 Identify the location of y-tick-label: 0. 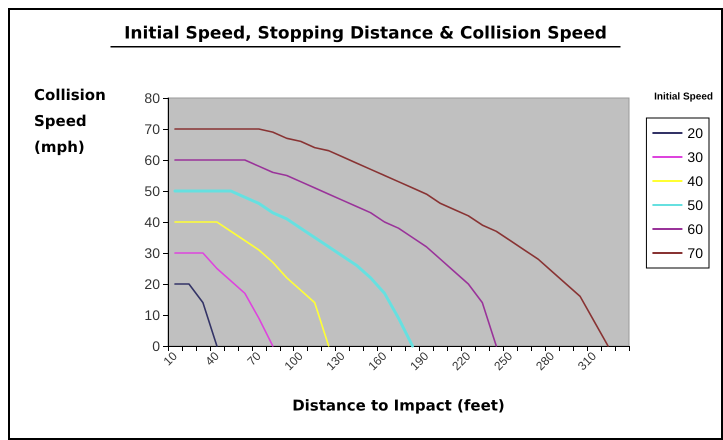
(156, 346).